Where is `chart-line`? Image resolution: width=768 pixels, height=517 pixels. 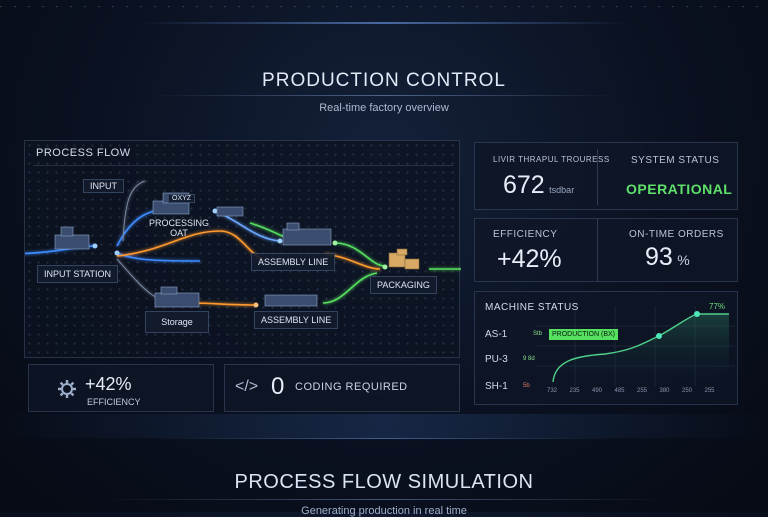
chart-line is located at coordinates (640, 348).